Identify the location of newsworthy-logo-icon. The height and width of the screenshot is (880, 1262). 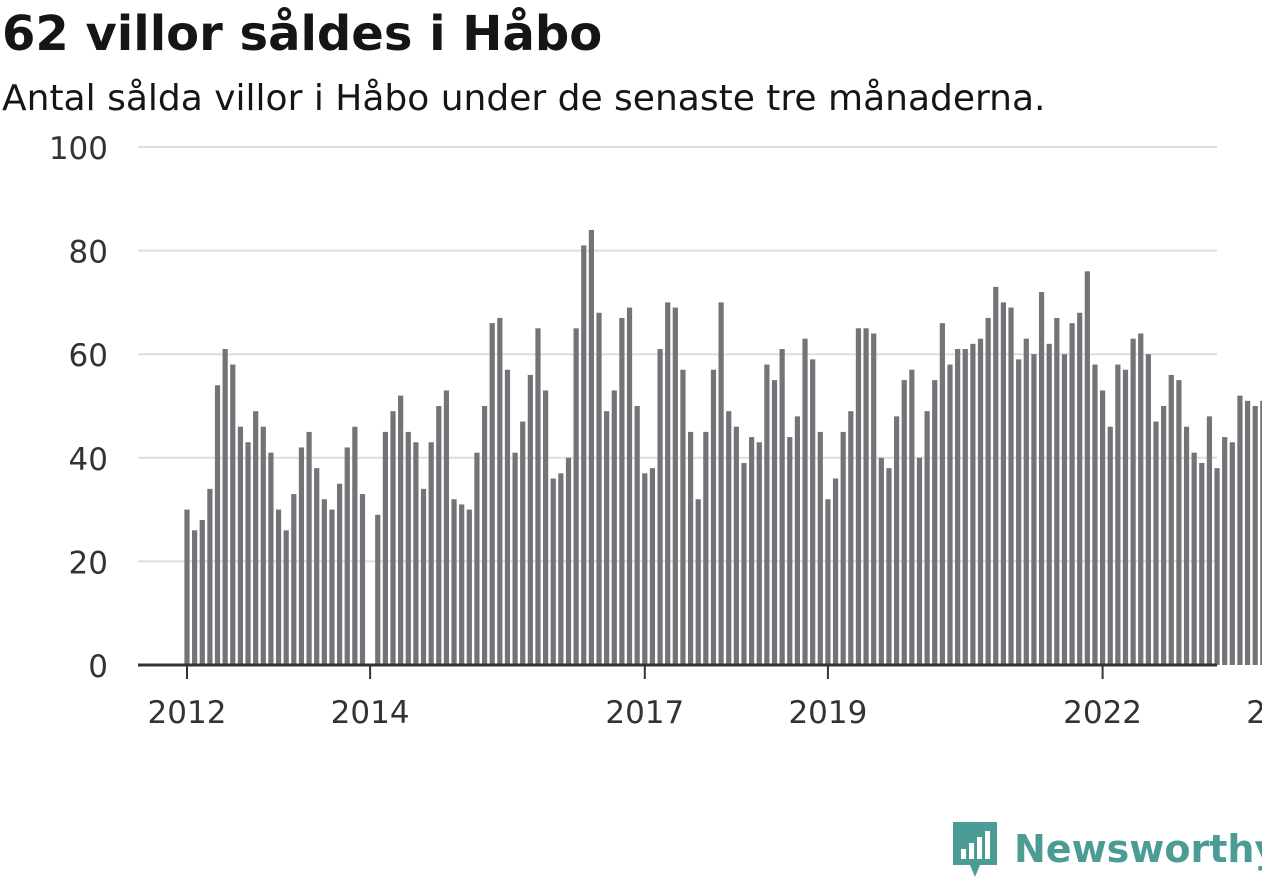
(975, 849).